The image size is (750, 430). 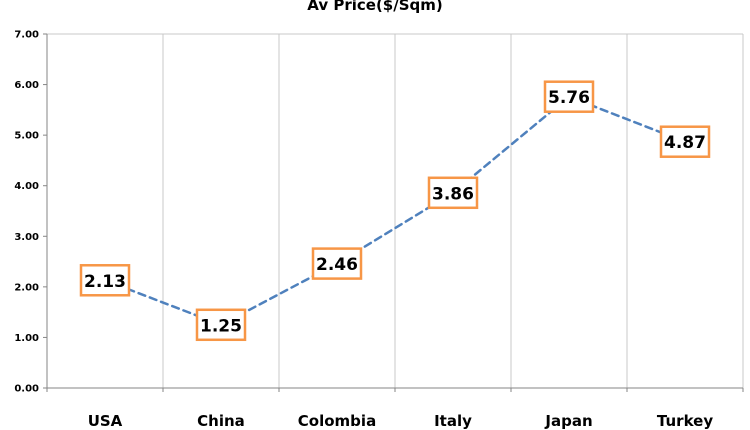 What do you see at coordinates (105, 421) in the screenshot?
I see `x-tick-label: USA` at bounding box center [105, 421].